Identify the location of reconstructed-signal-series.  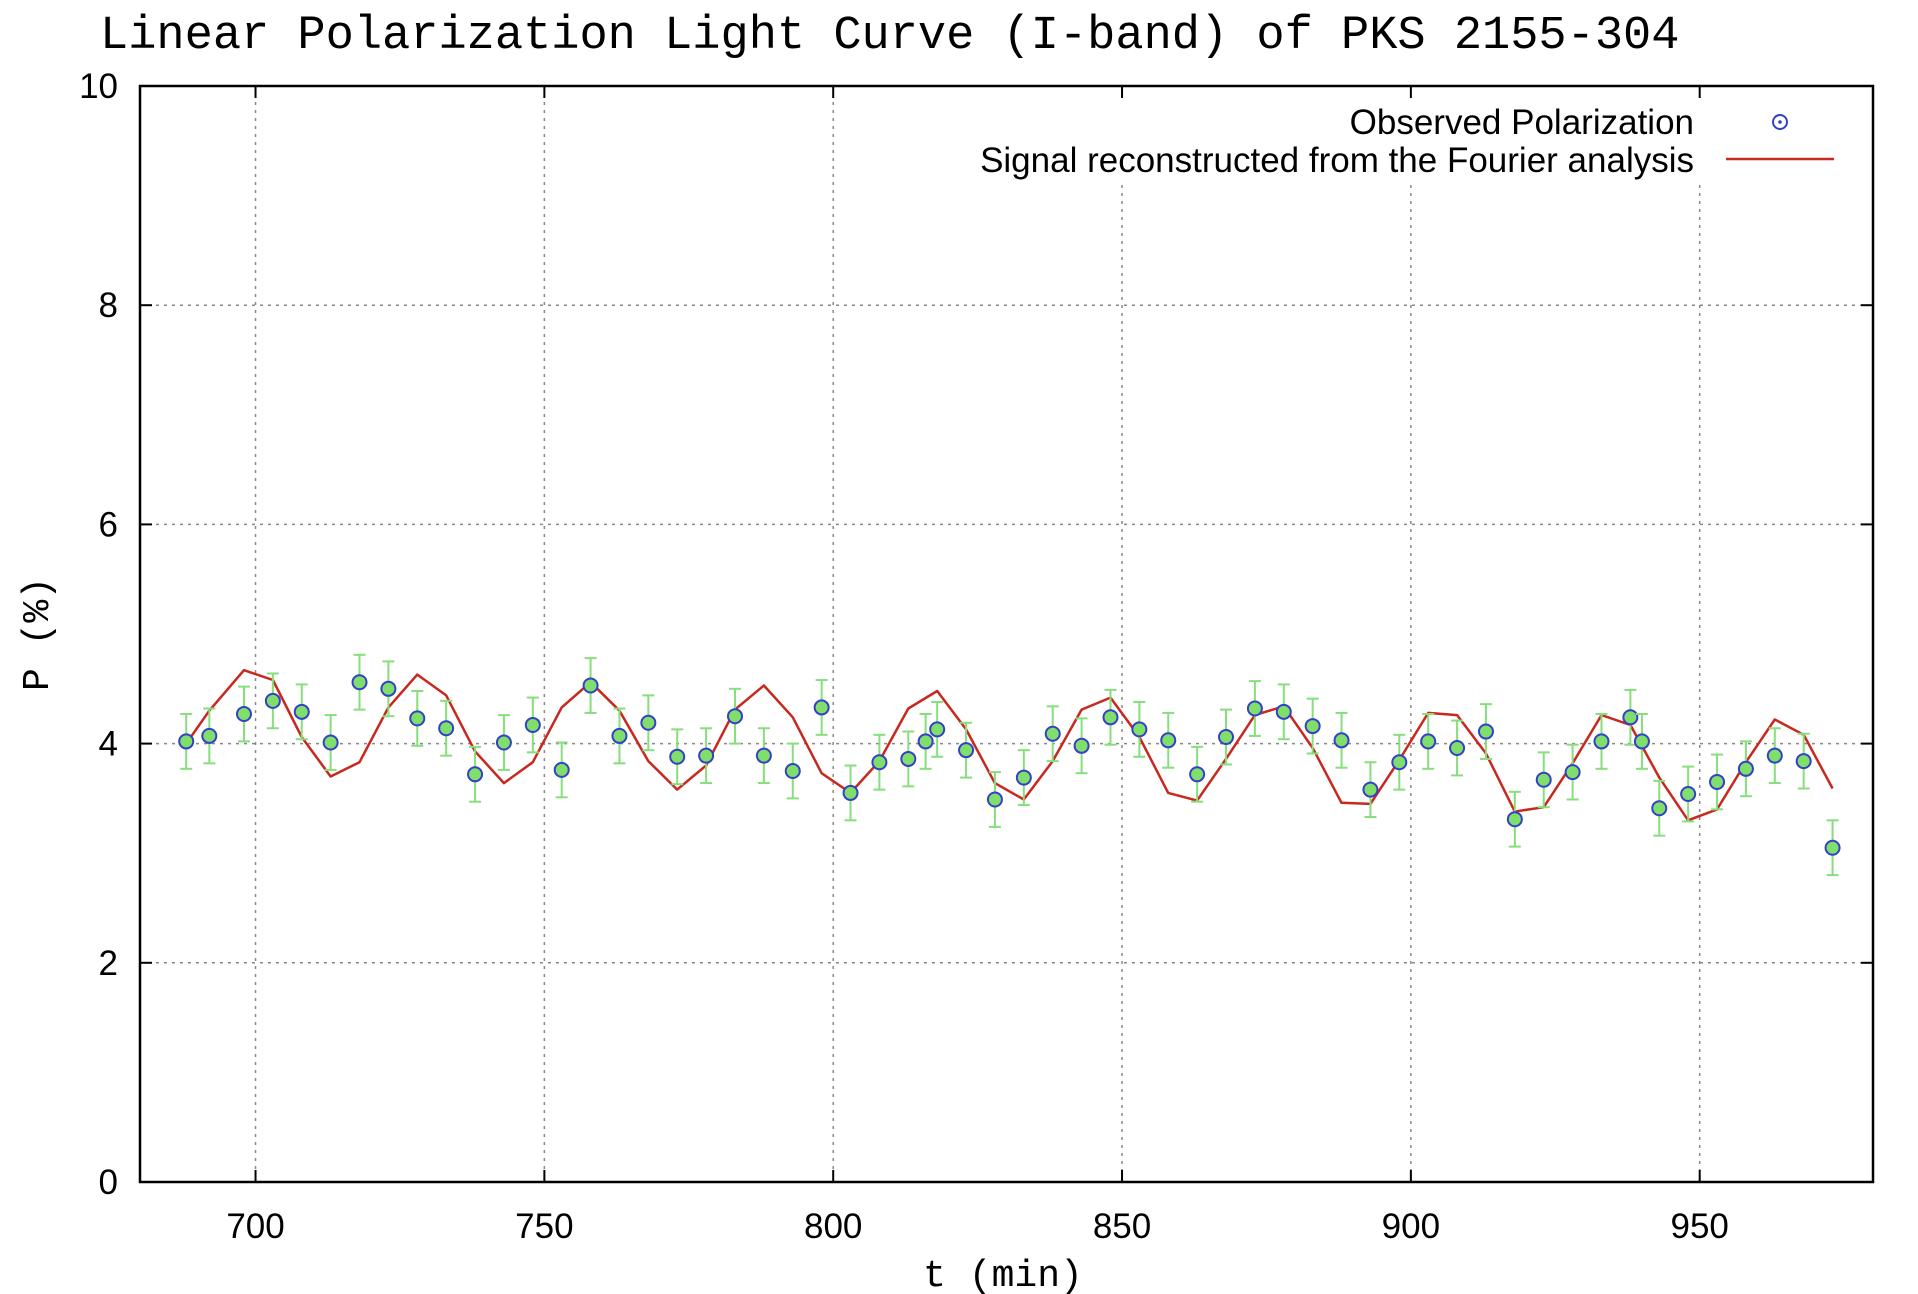
(1009, 745).